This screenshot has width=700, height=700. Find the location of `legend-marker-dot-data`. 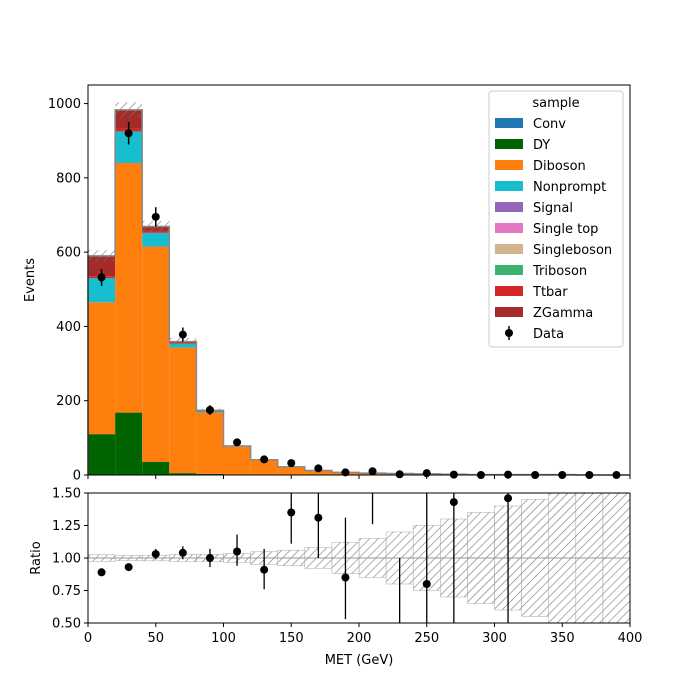

legend-marker-dot-data is located at coordinates (509, 333).